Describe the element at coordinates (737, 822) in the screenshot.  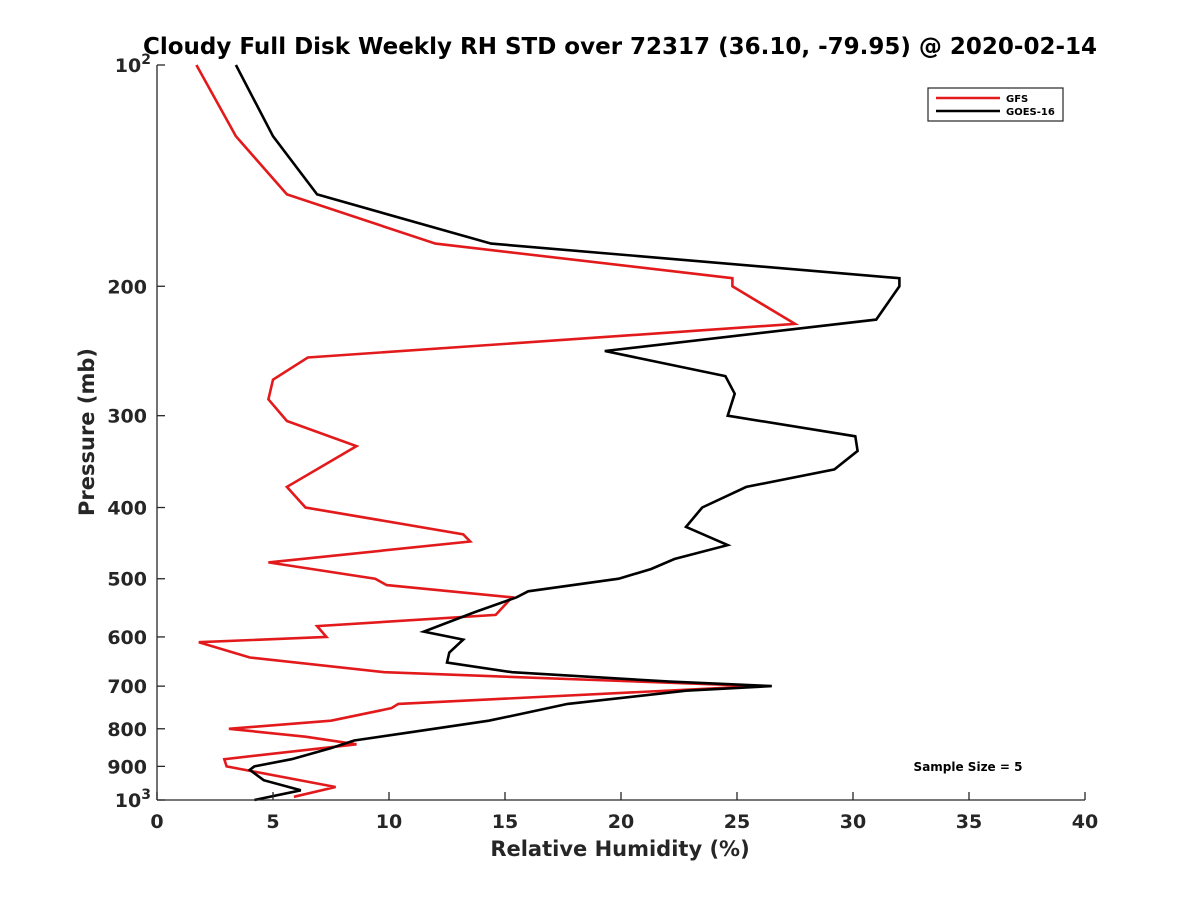
I see `x-tick-label: 25` at that location.